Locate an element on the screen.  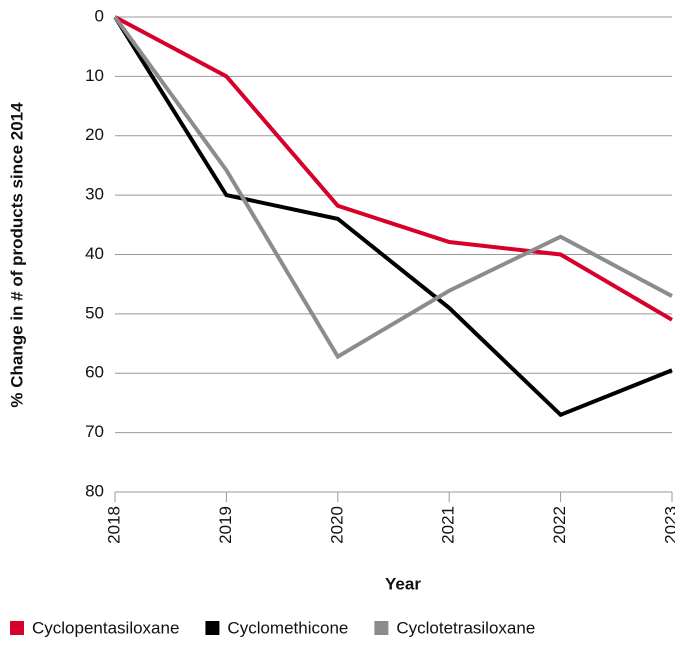
y-axis-label: % Change in # of products since 2014 is located at coordinates (16, 255).